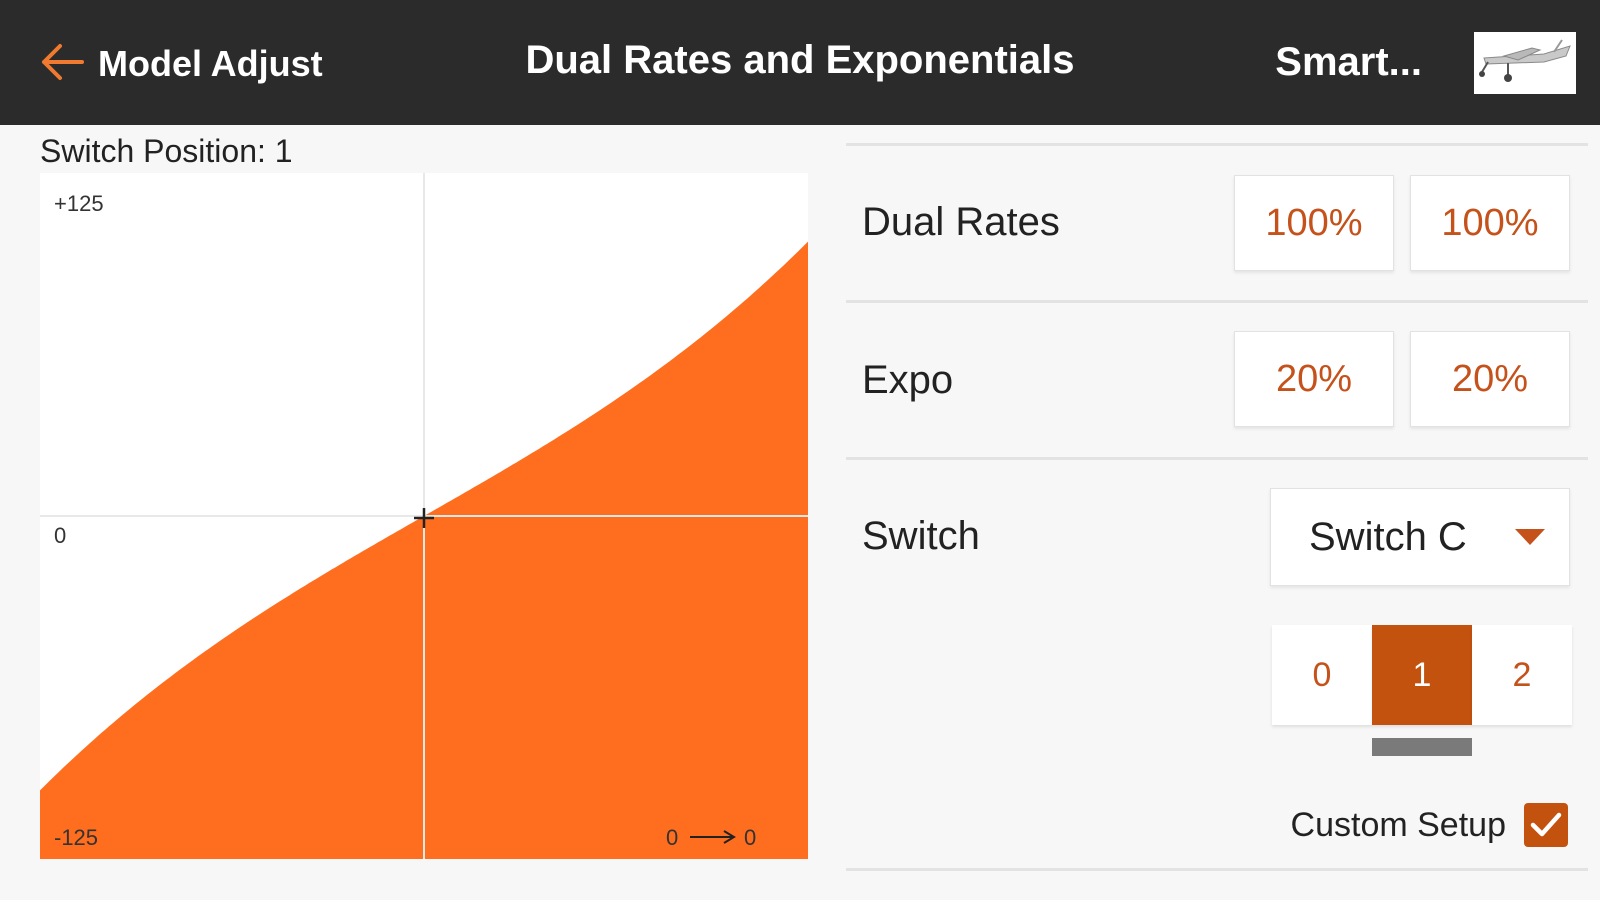 This screenshot has width=1600, height=900. Describe the element at coordinates (62, 64) in the screenshot. I see `arrow-left-icon` at that location.